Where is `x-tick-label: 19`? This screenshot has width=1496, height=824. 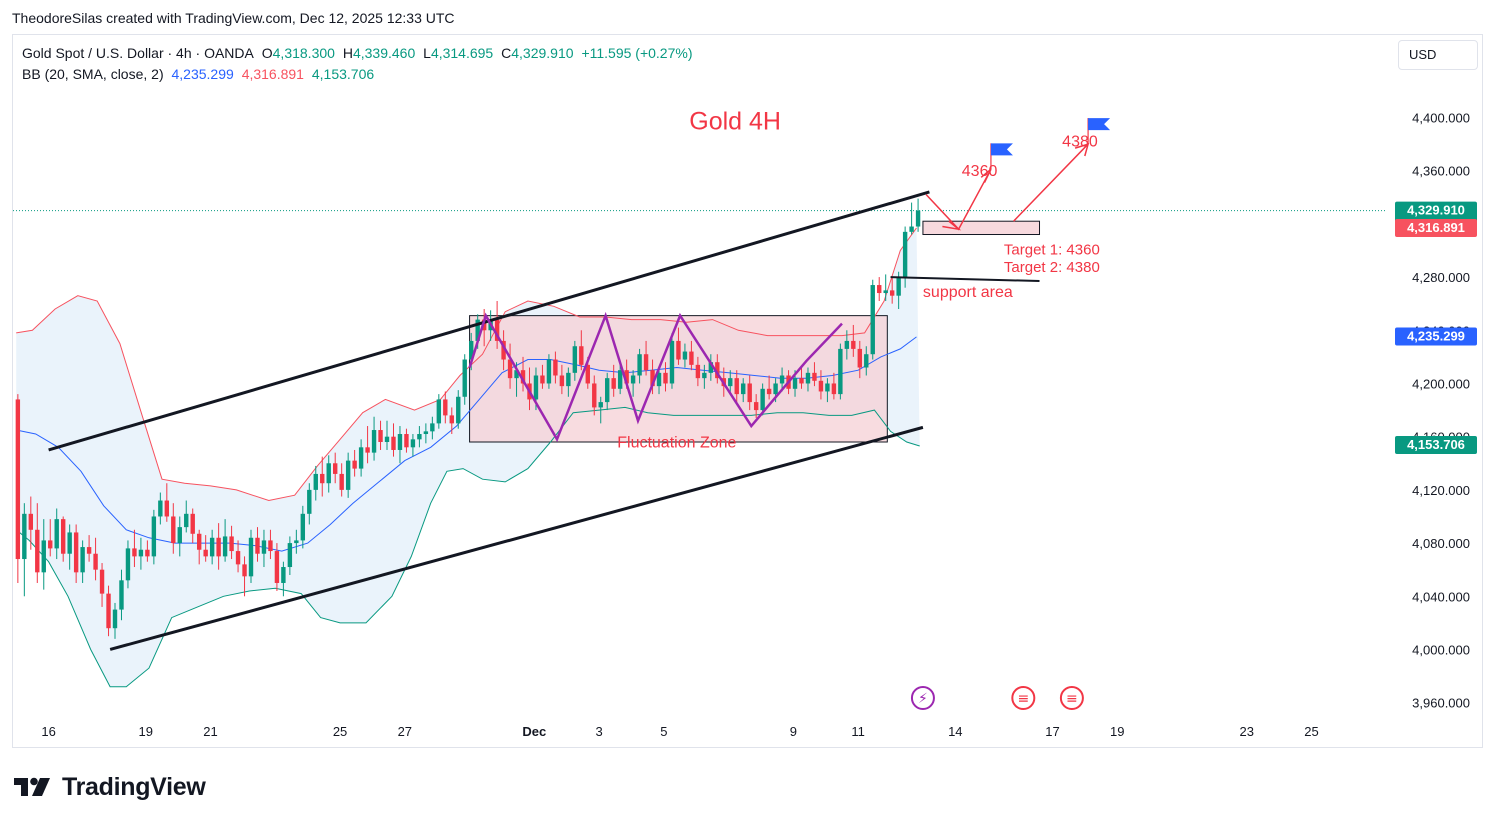
x-tick-label: 19 is located at coordinates (146, 731).